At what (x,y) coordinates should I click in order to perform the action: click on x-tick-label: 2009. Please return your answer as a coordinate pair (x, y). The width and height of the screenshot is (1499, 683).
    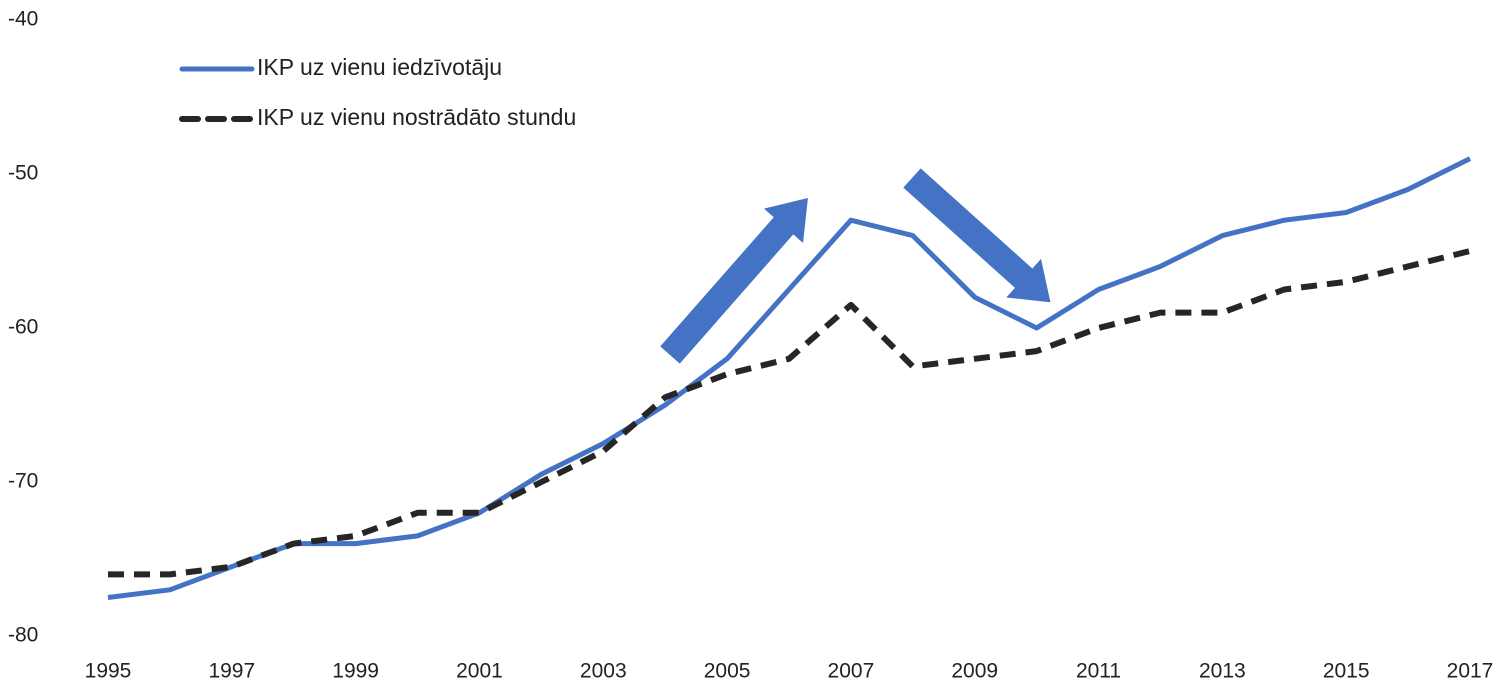
    Looking at the image, I should click on (974, 671).